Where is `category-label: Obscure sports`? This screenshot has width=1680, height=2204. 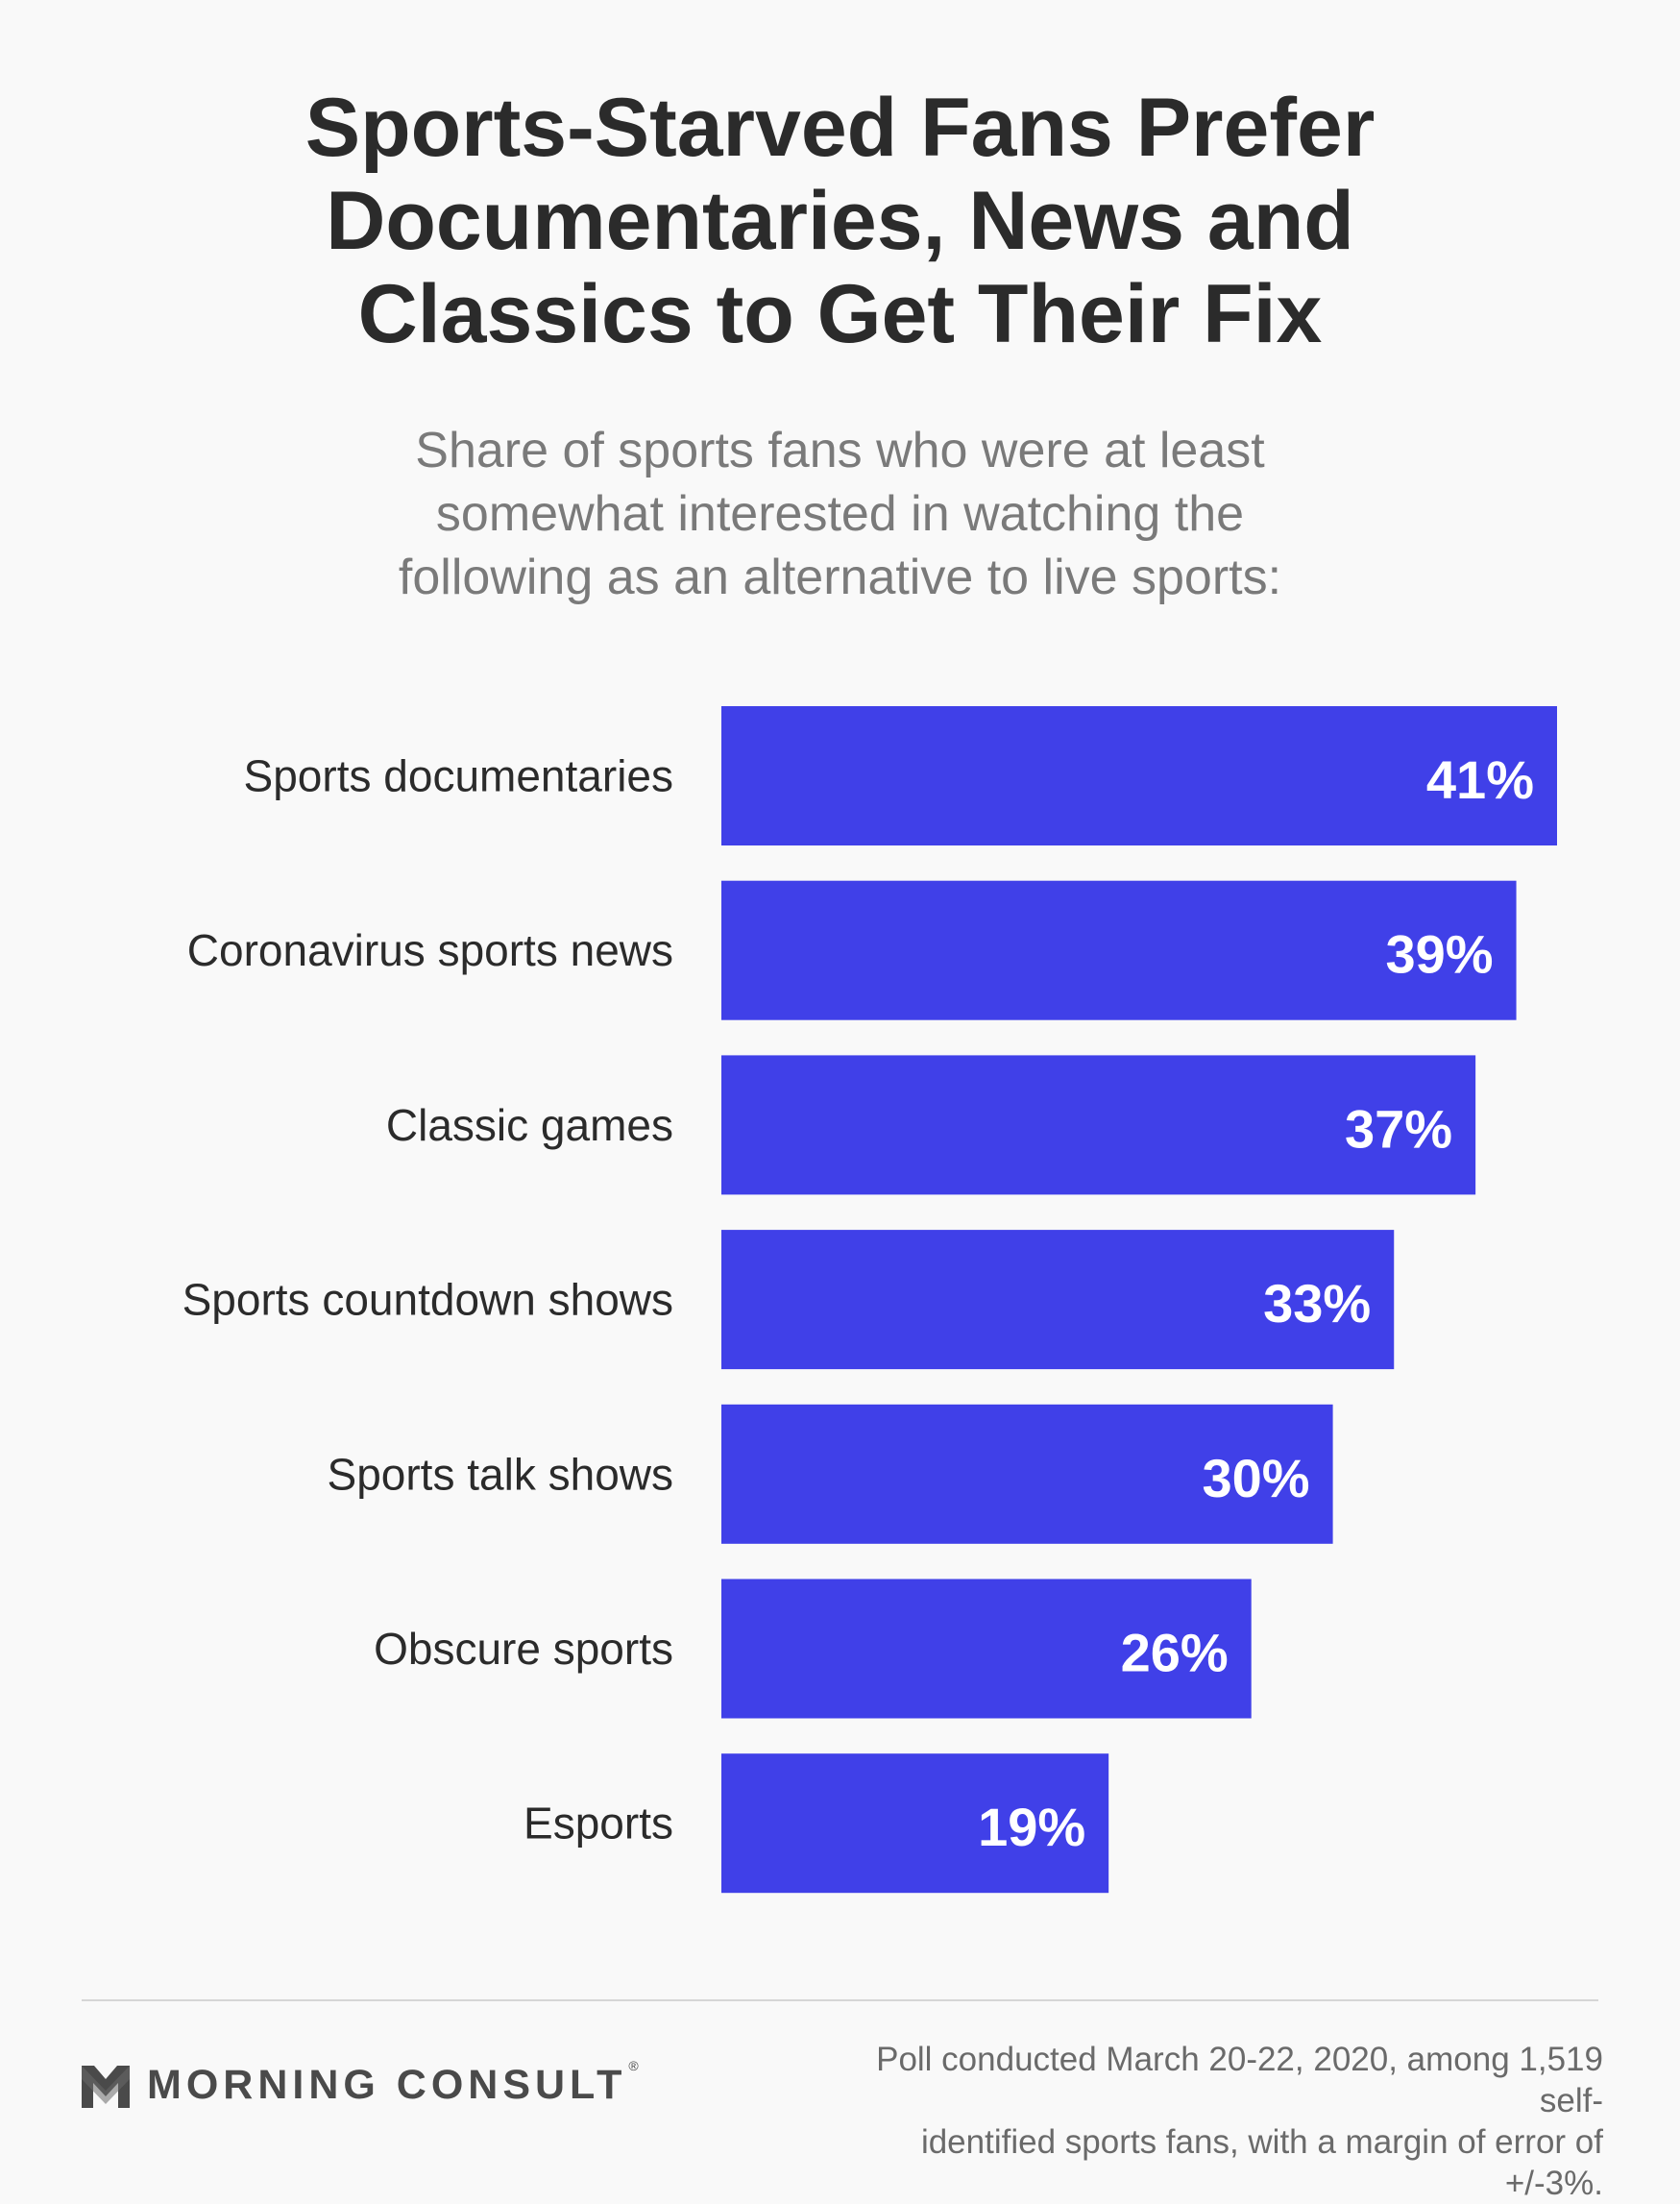
category-label: Obscure sports is located at coordinates (523, 1649).